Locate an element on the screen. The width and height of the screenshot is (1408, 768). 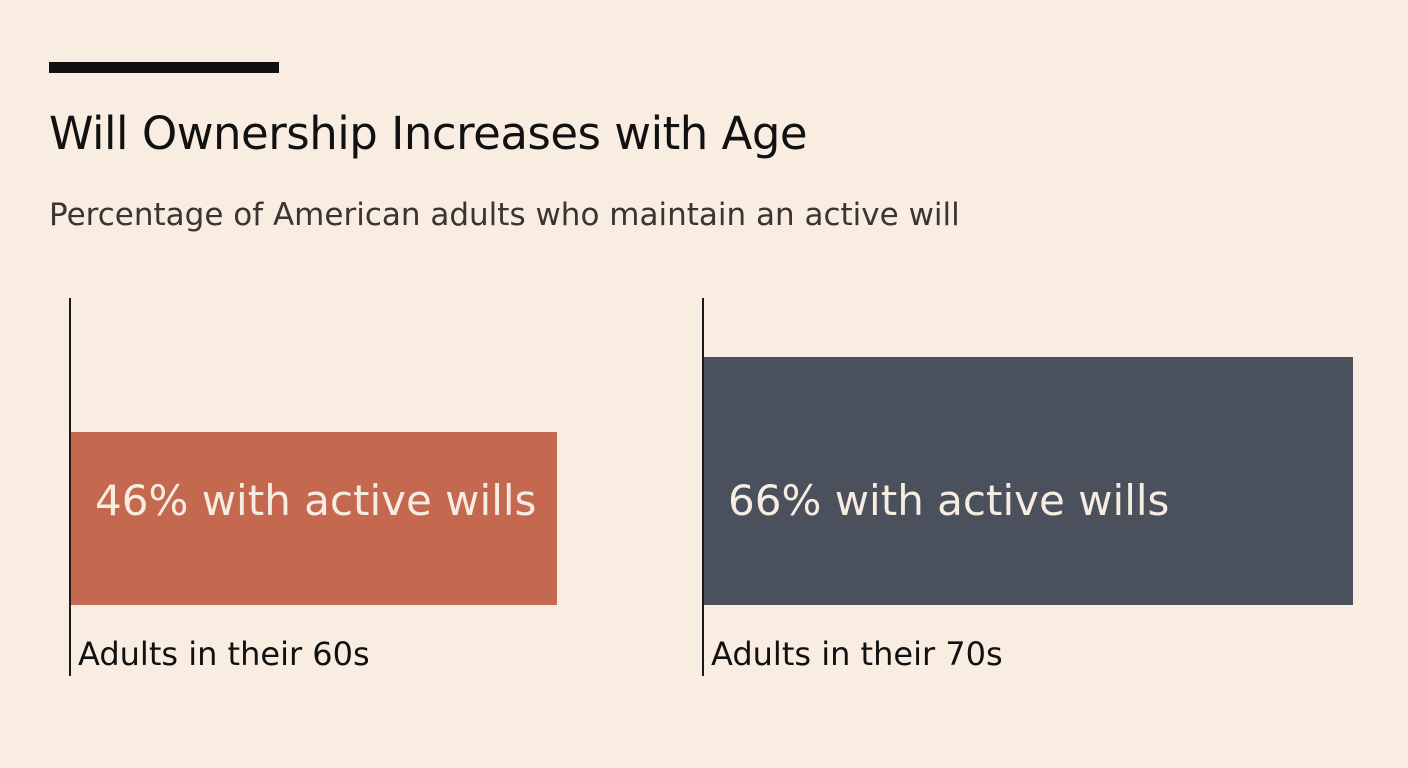
category-label-adults-in-their-70s: Adults in their 70s is located at coordinates (857, 654).